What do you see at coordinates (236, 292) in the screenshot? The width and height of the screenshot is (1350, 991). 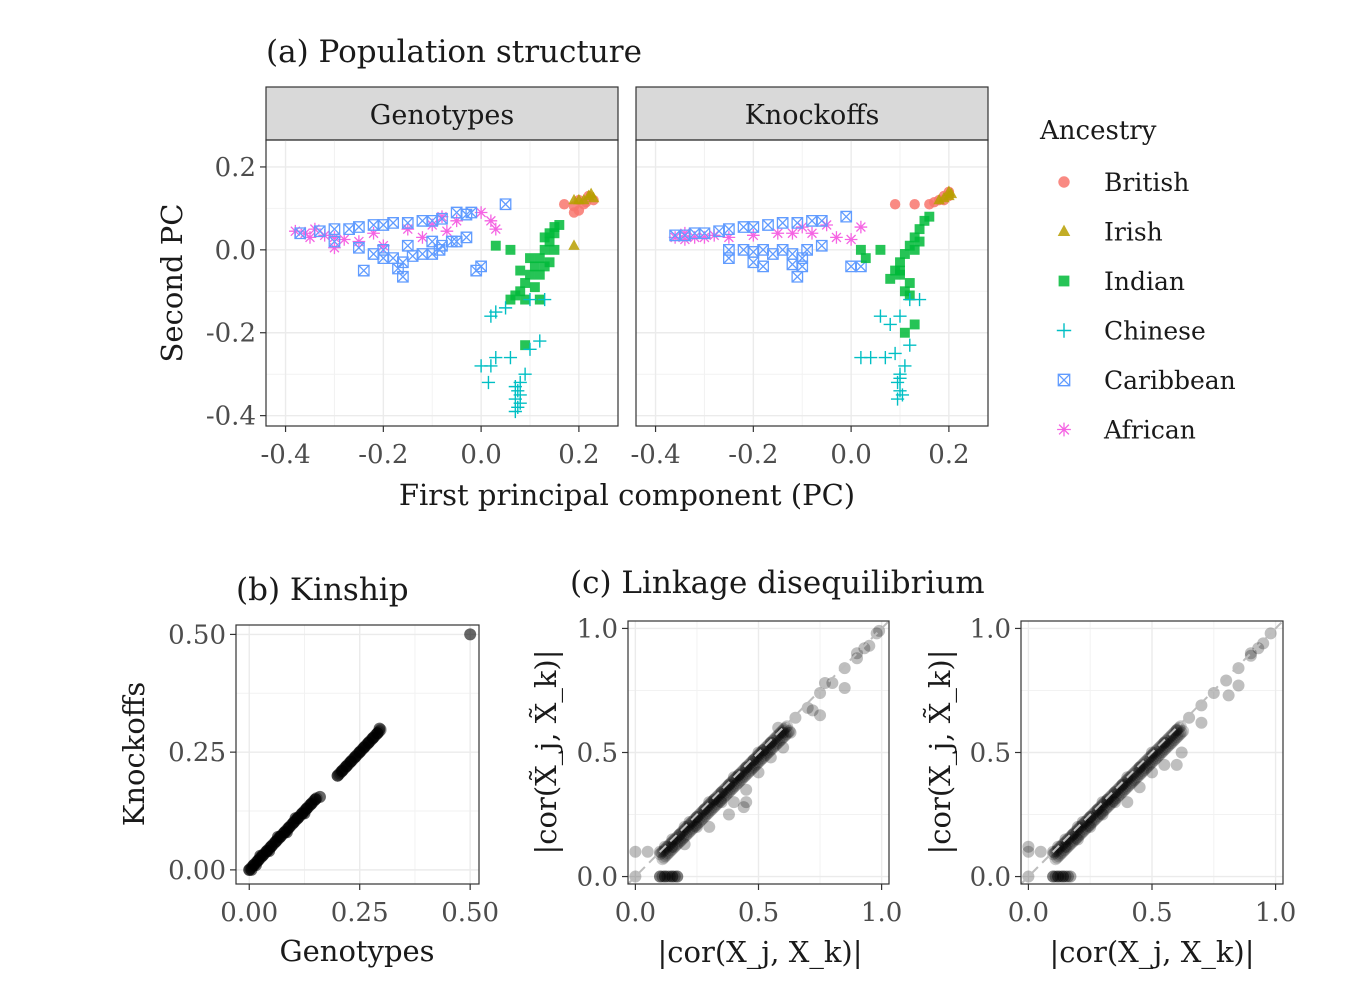 I see `yticks-population: 0.2 0.0 -0.2 -0.4` at bounding box center [236, 292].